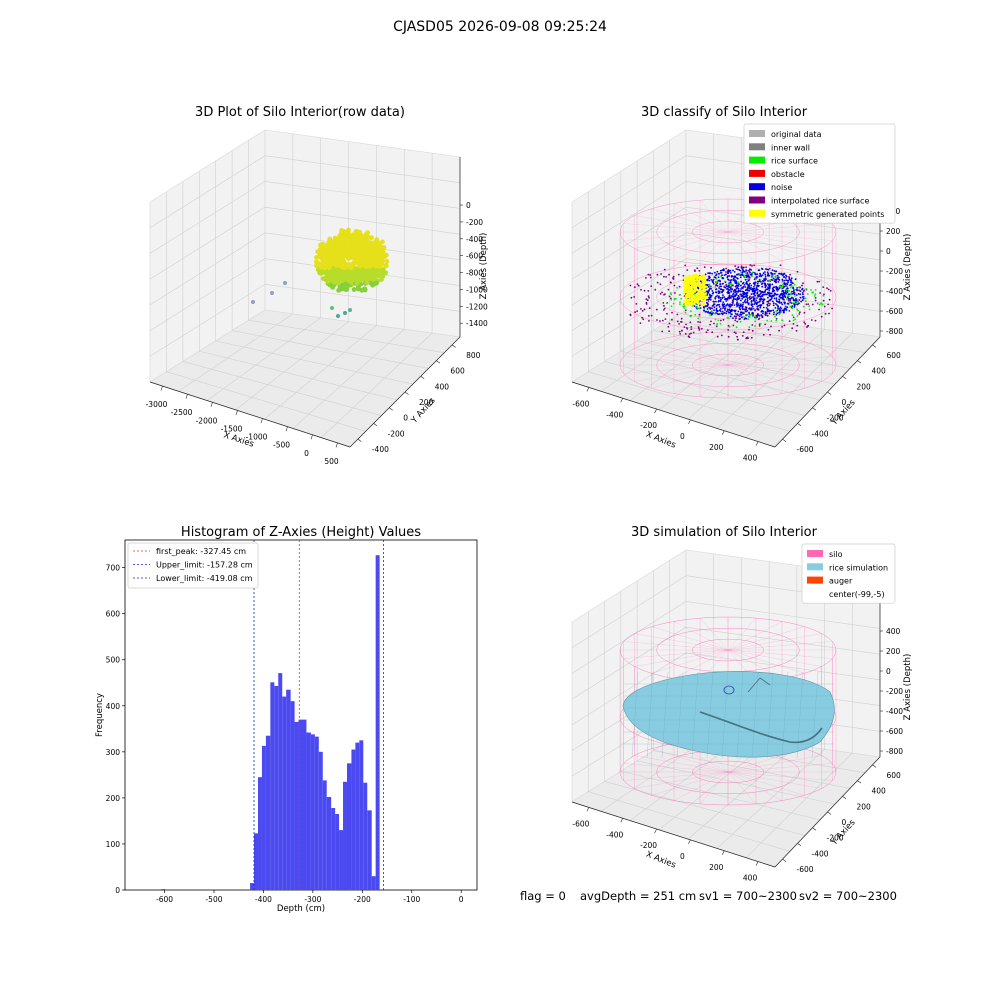 Image resolution: width=1000 pixels, height=1000 pixels. I want to click on raw-x-tick-mark, so click(236, 413).